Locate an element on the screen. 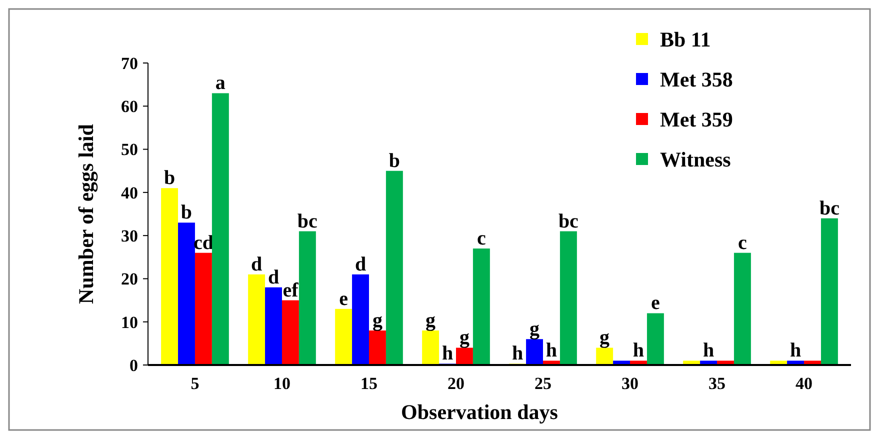  y-axis-title: Number of eggs laid is located at coordinates (86, 214).